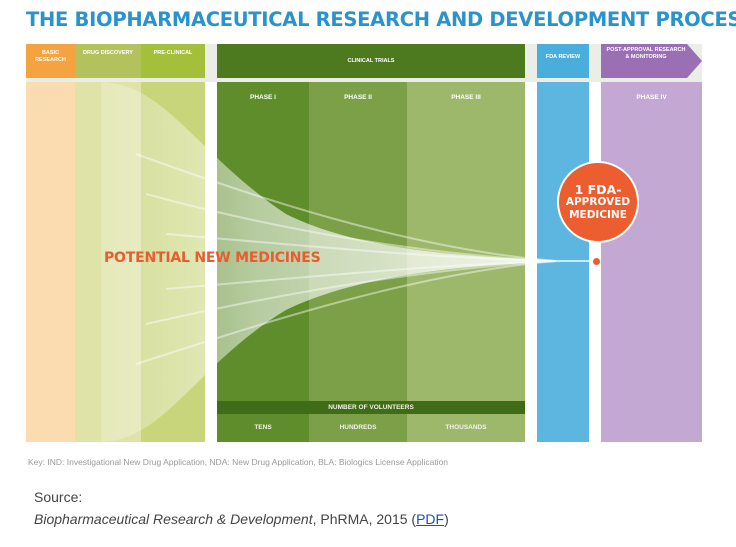 Image resolution: width=736 pixels, height=547 pixels. Describe the element at coordinates (173, 53) in the screenshot. I see `header-label-preclinical: PRE-CLINICAL` at that location.